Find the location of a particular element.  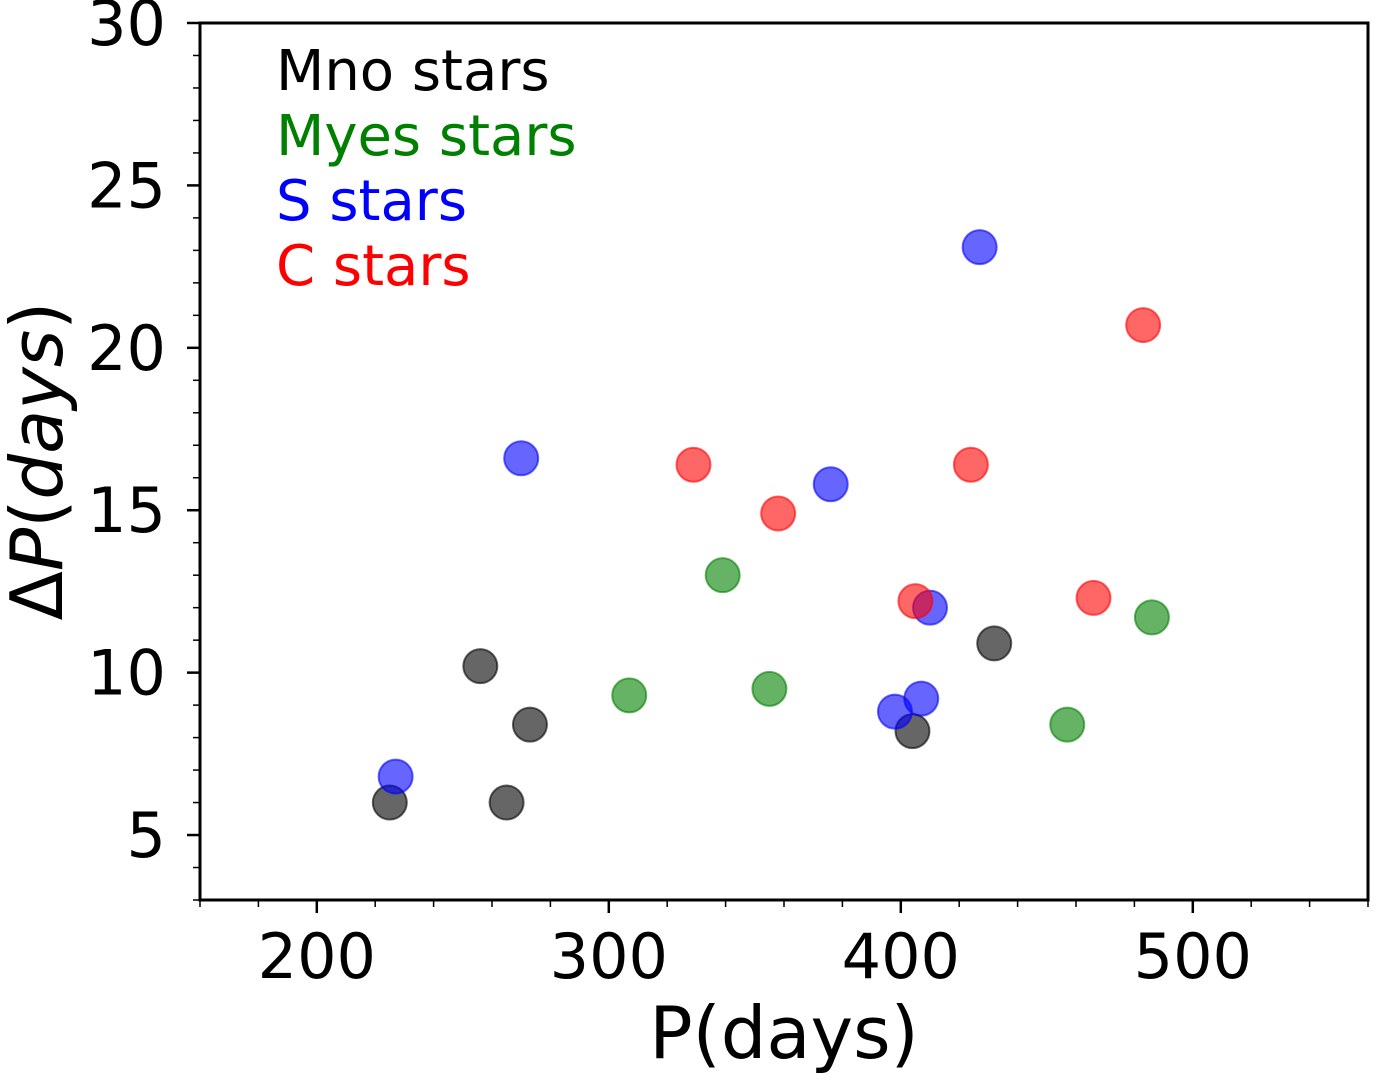

y-axis-title-prefix: Δ is located at coordinates (39, 595).